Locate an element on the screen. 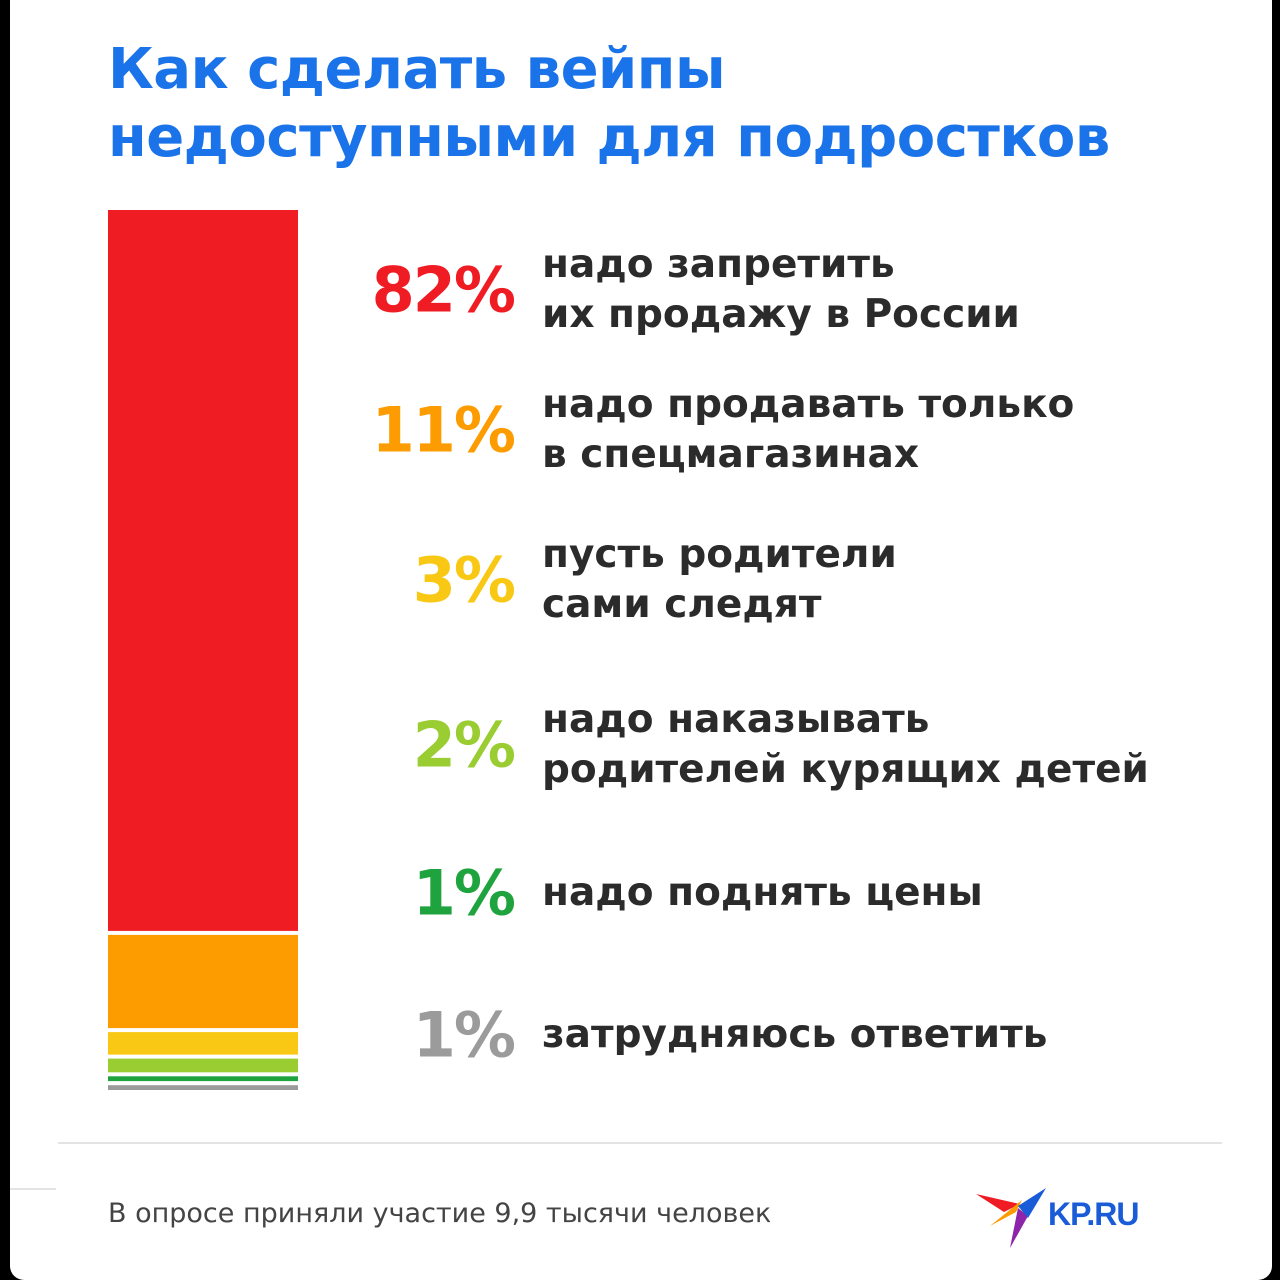 This screenshot has width=1280, height=1280. stacked-bar is located at coordinates (203, 650).